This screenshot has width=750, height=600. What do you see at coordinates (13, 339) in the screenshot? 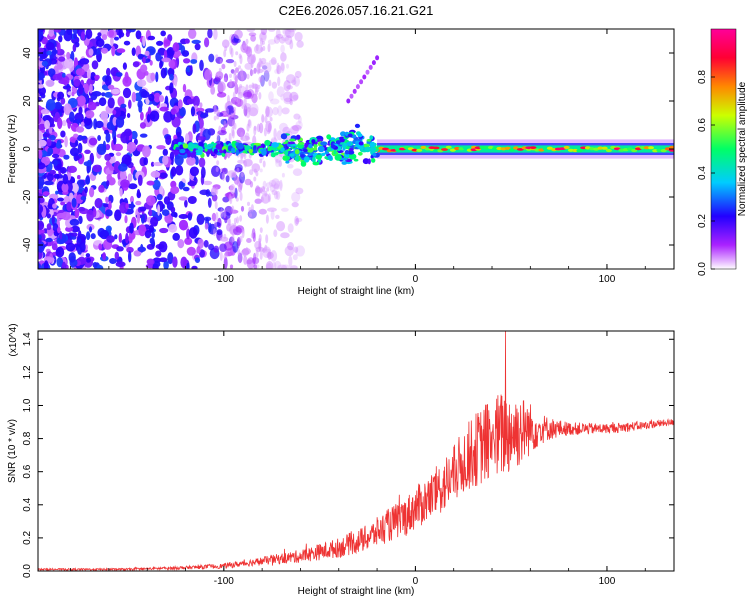
I see `snr-exponent: (x10^4)` at bounding box center [13, 339].